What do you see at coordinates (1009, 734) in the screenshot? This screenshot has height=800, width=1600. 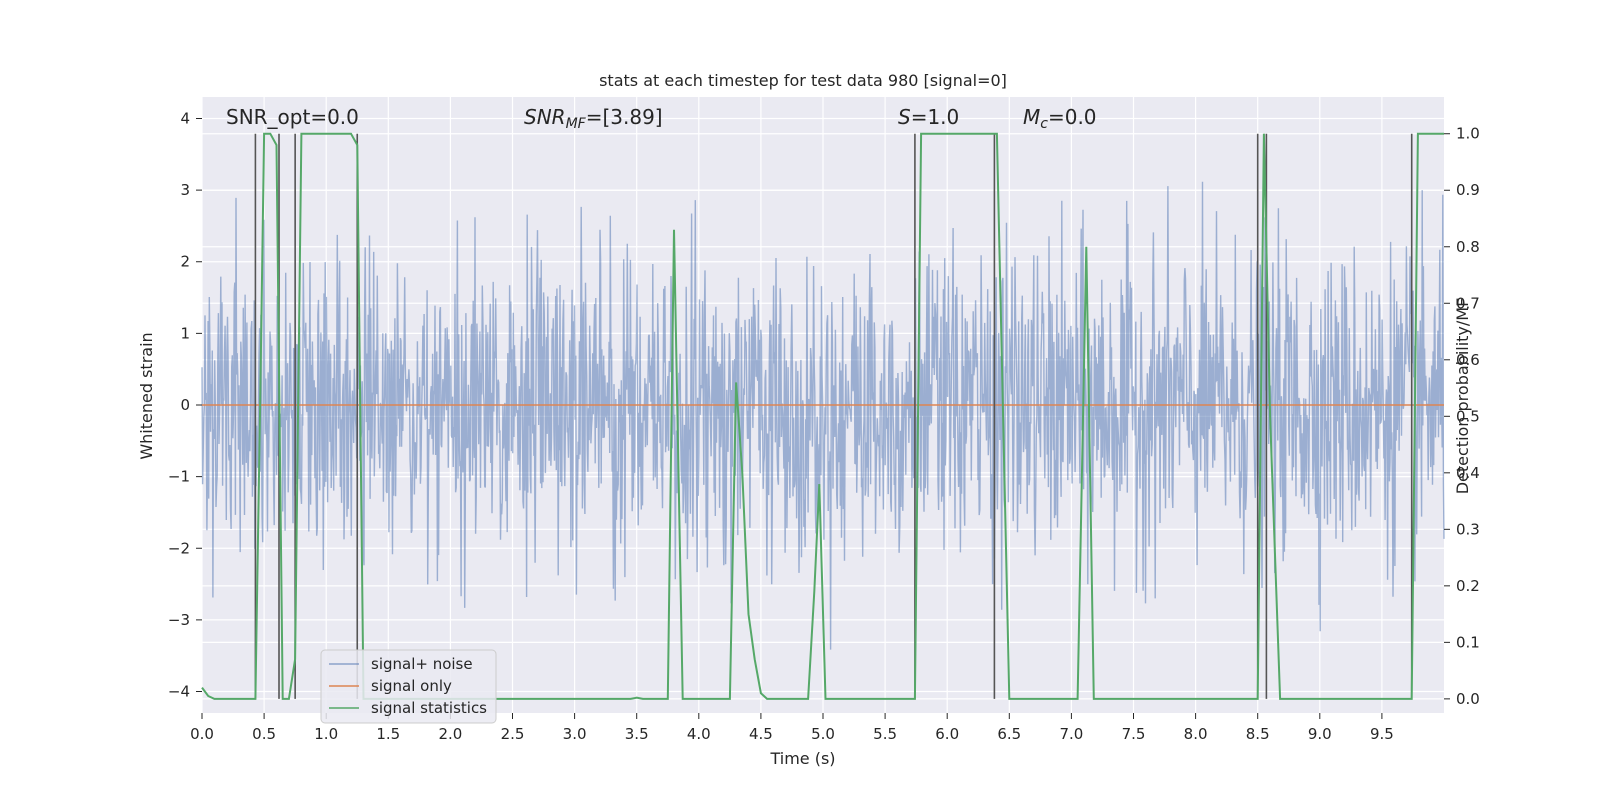 I see `x-tick-label: 6.5` at bounding box center [1009, 734].